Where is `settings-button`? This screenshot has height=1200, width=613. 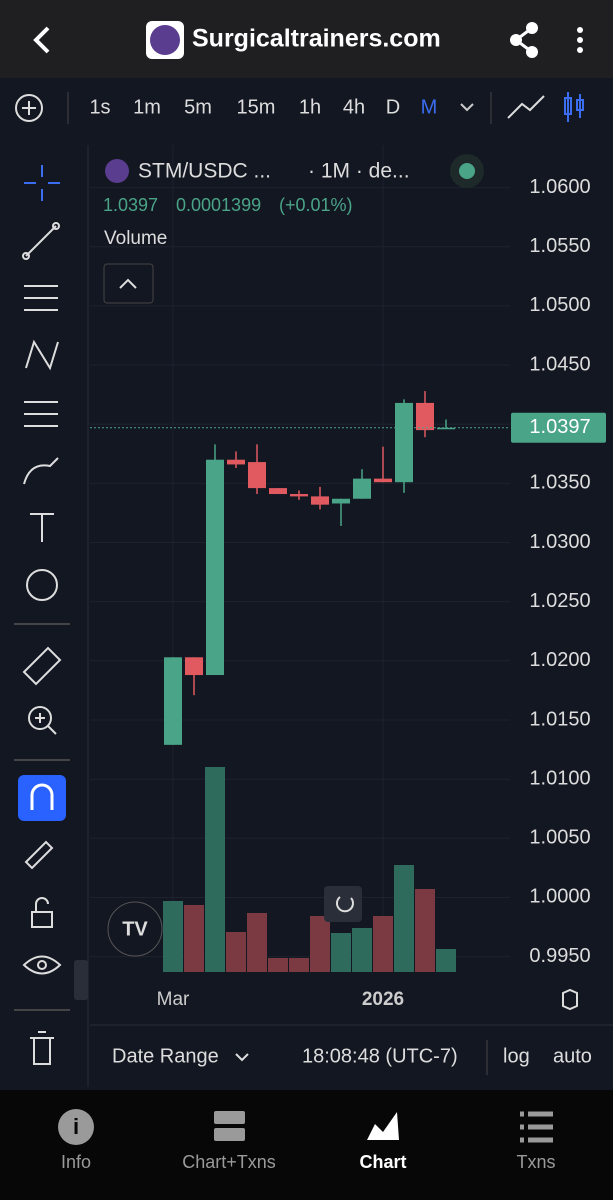 settings-button is located at coordinates (570, 999).